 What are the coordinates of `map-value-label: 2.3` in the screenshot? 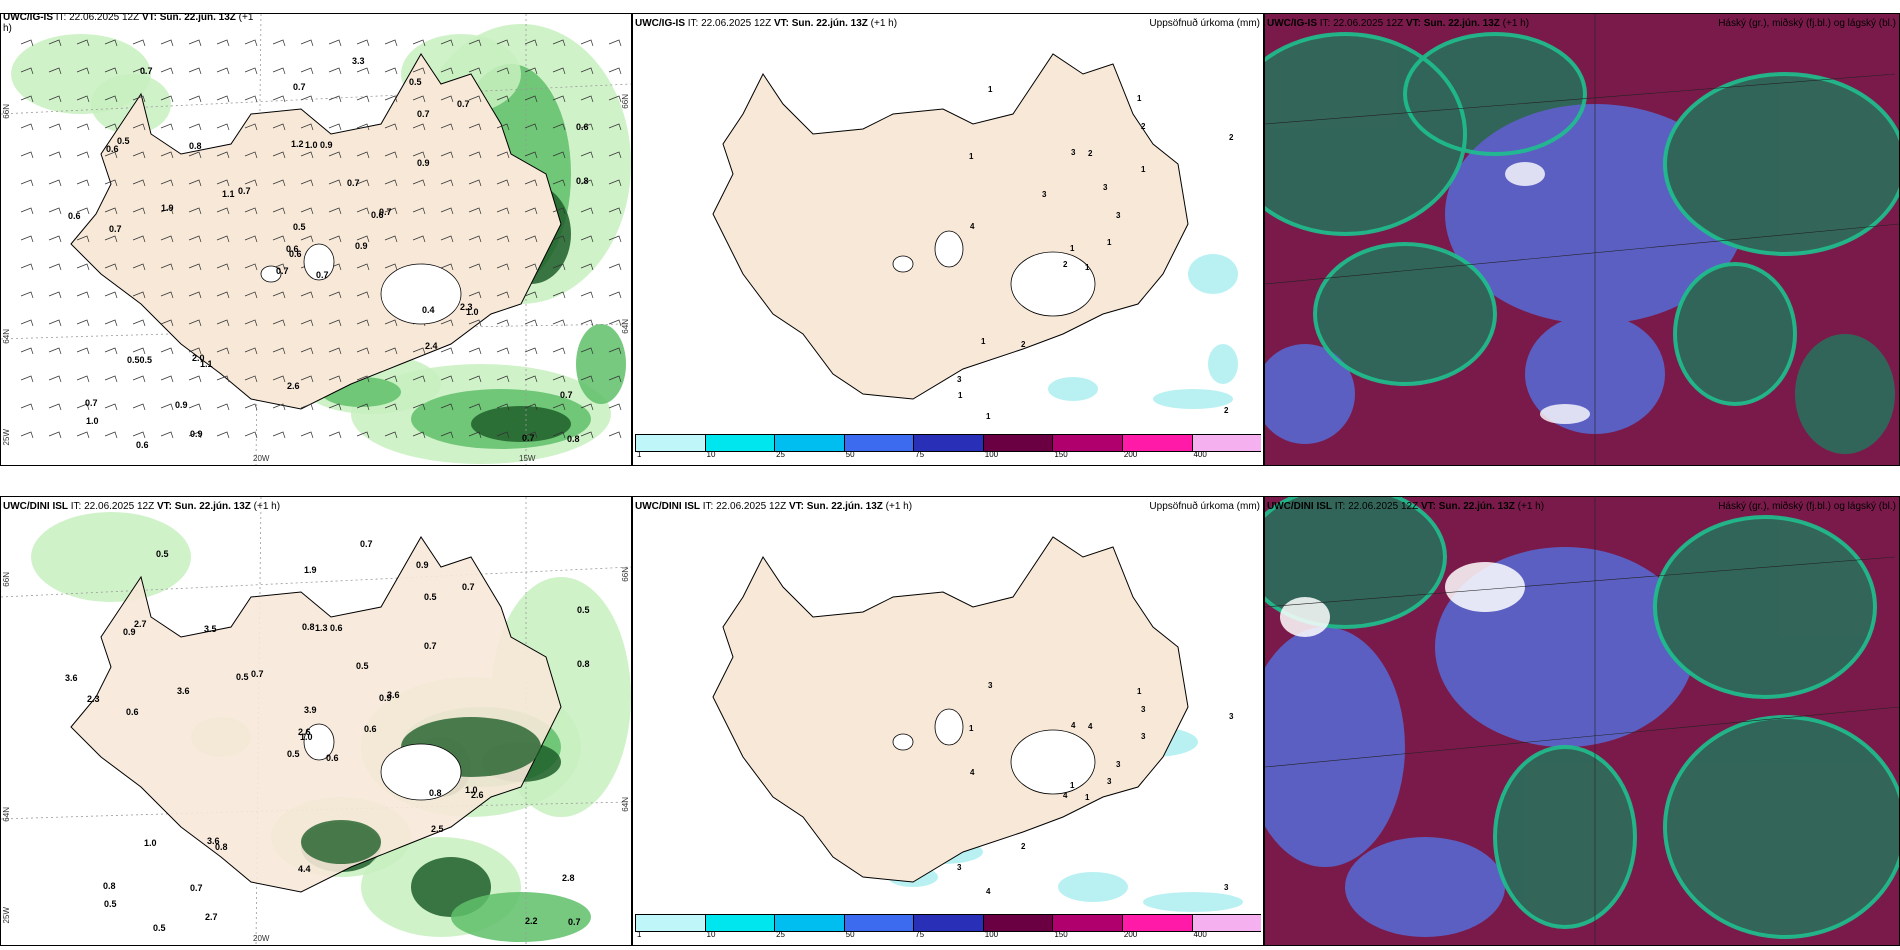 It's located at (93, 699).